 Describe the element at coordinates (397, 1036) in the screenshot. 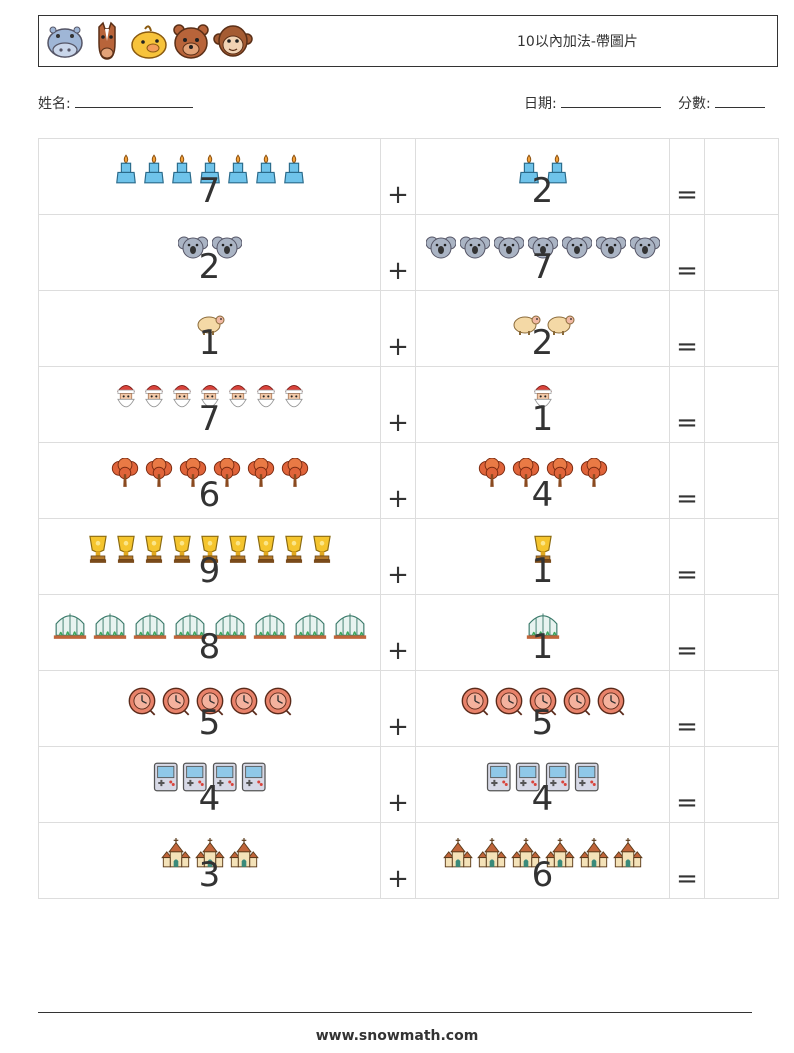

I see `footer-url: www.snowmath.com` at that location.